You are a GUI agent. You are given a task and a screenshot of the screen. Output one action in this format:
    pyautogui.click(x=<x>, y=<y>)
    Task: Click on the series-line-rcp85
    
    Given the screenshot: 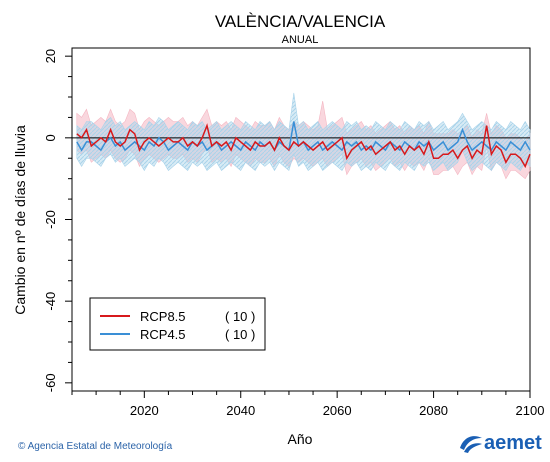 What is the action you would take?
    pyautogui.click(x=303, y=146)
    